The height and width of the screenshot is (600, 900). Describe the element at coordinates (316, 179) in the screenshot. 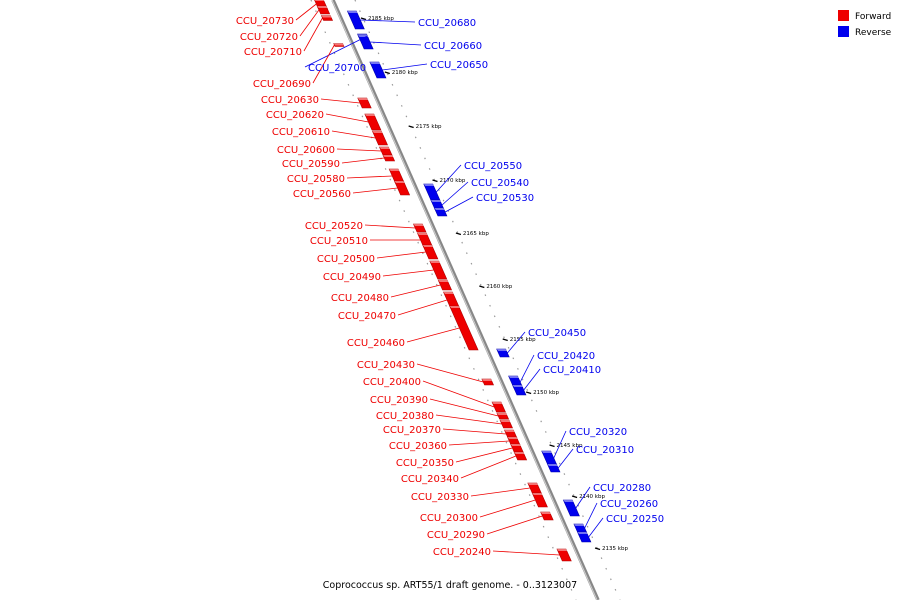

I see `gene-label: CCU_20580` at that location.